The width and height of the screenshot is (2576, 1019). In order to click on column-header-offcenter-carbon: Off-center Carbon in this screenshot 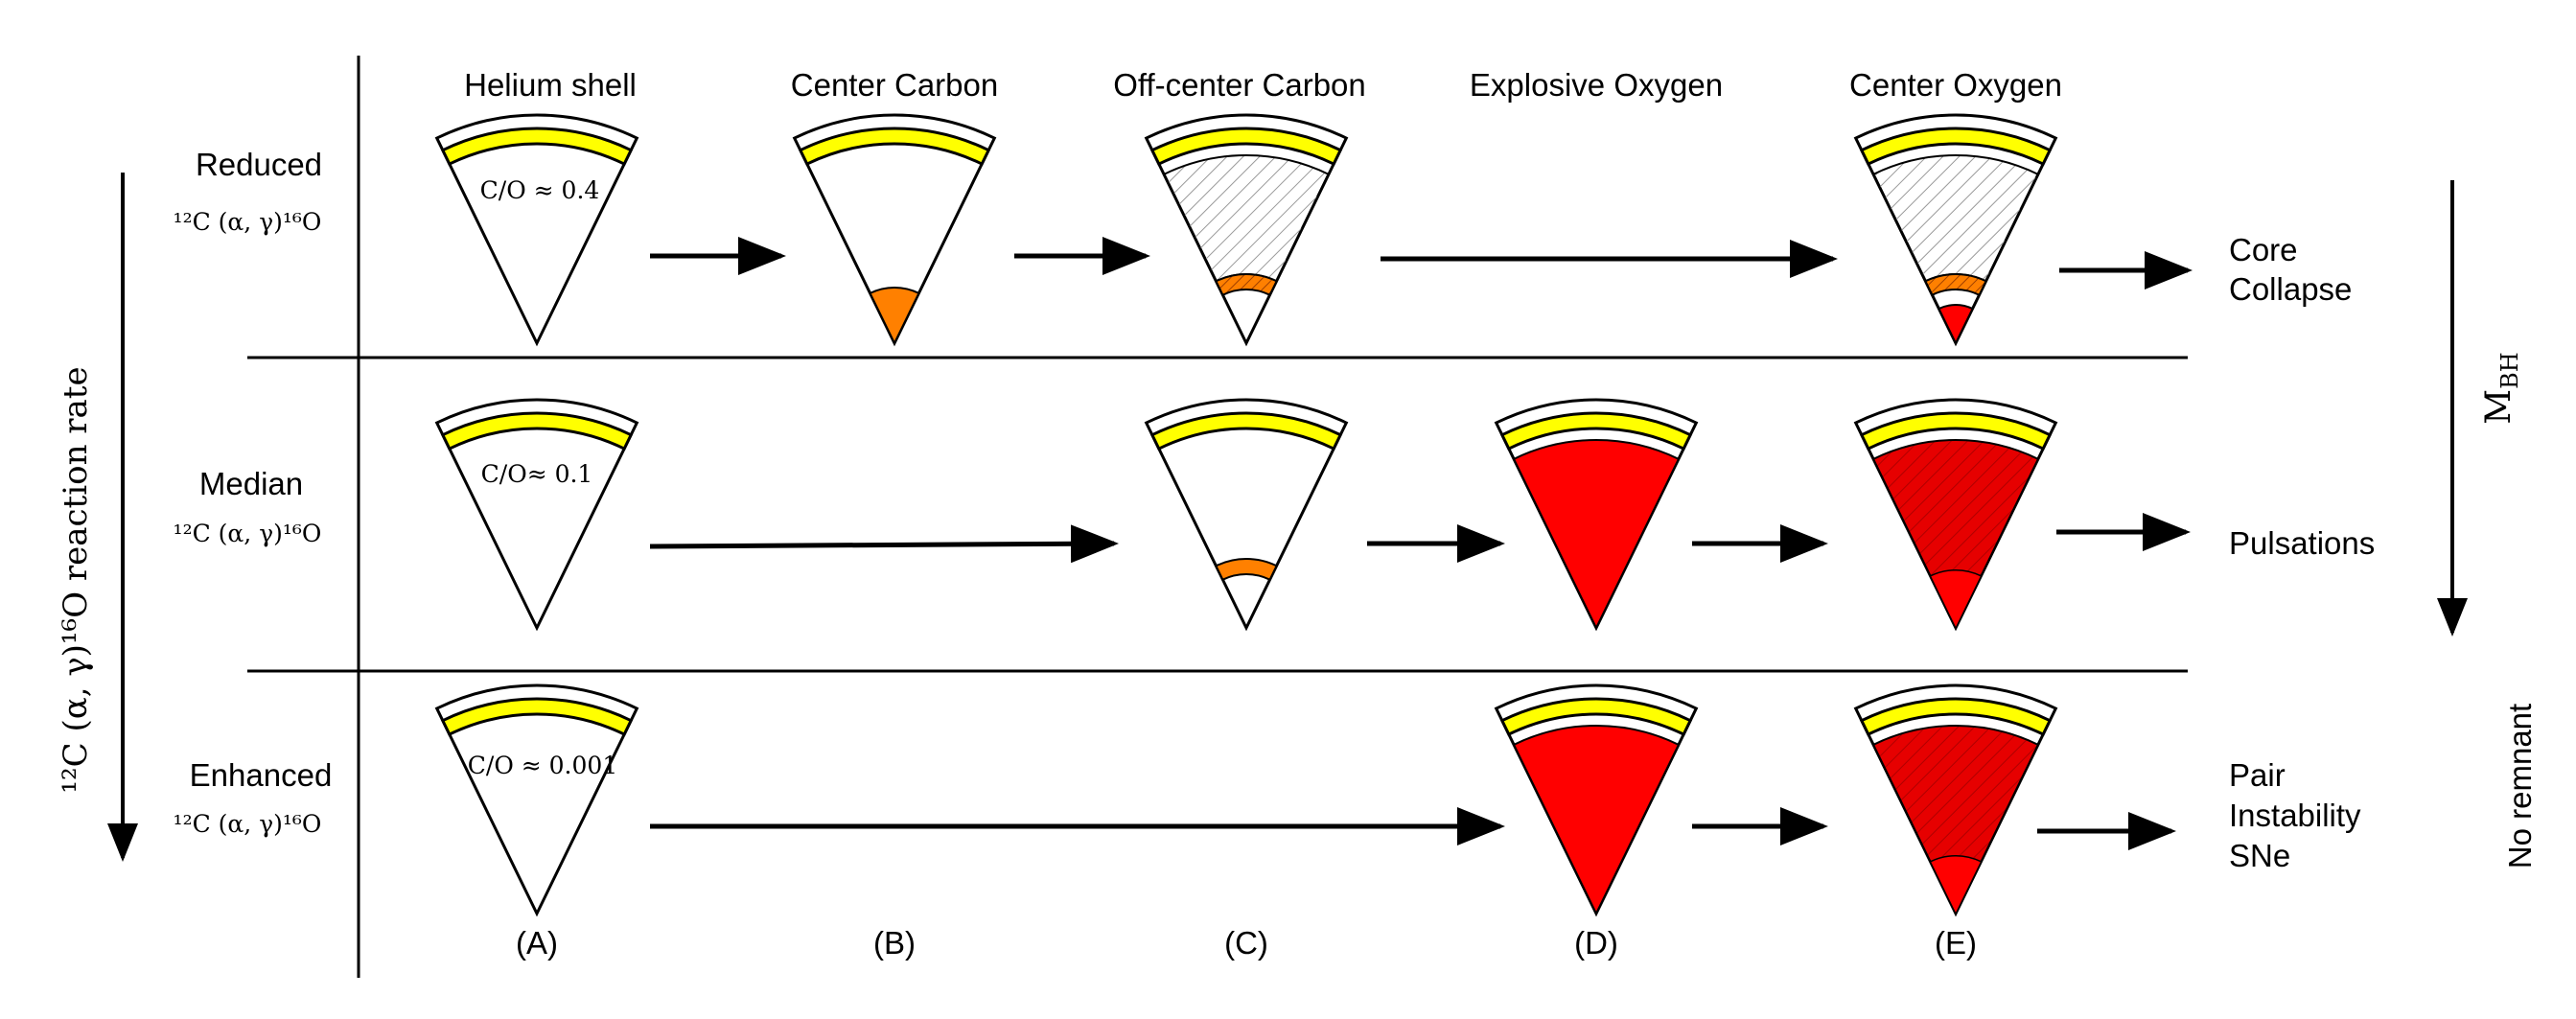, I will do `click(1239, 85)`.